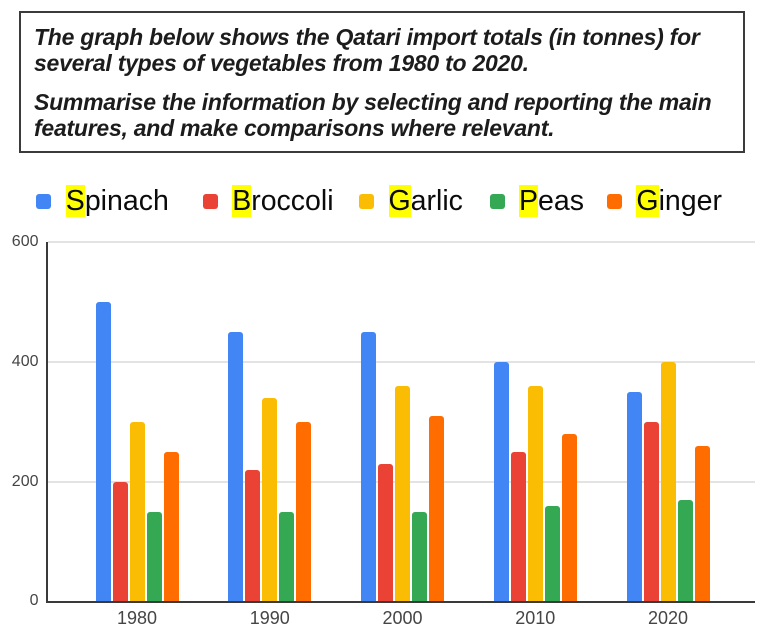 This screenshot has height=637, width=768. What do you see at coordinates (44, 201) in the screenshot?
I see `legend-marker-spinach` at bounding box center [44, 201].